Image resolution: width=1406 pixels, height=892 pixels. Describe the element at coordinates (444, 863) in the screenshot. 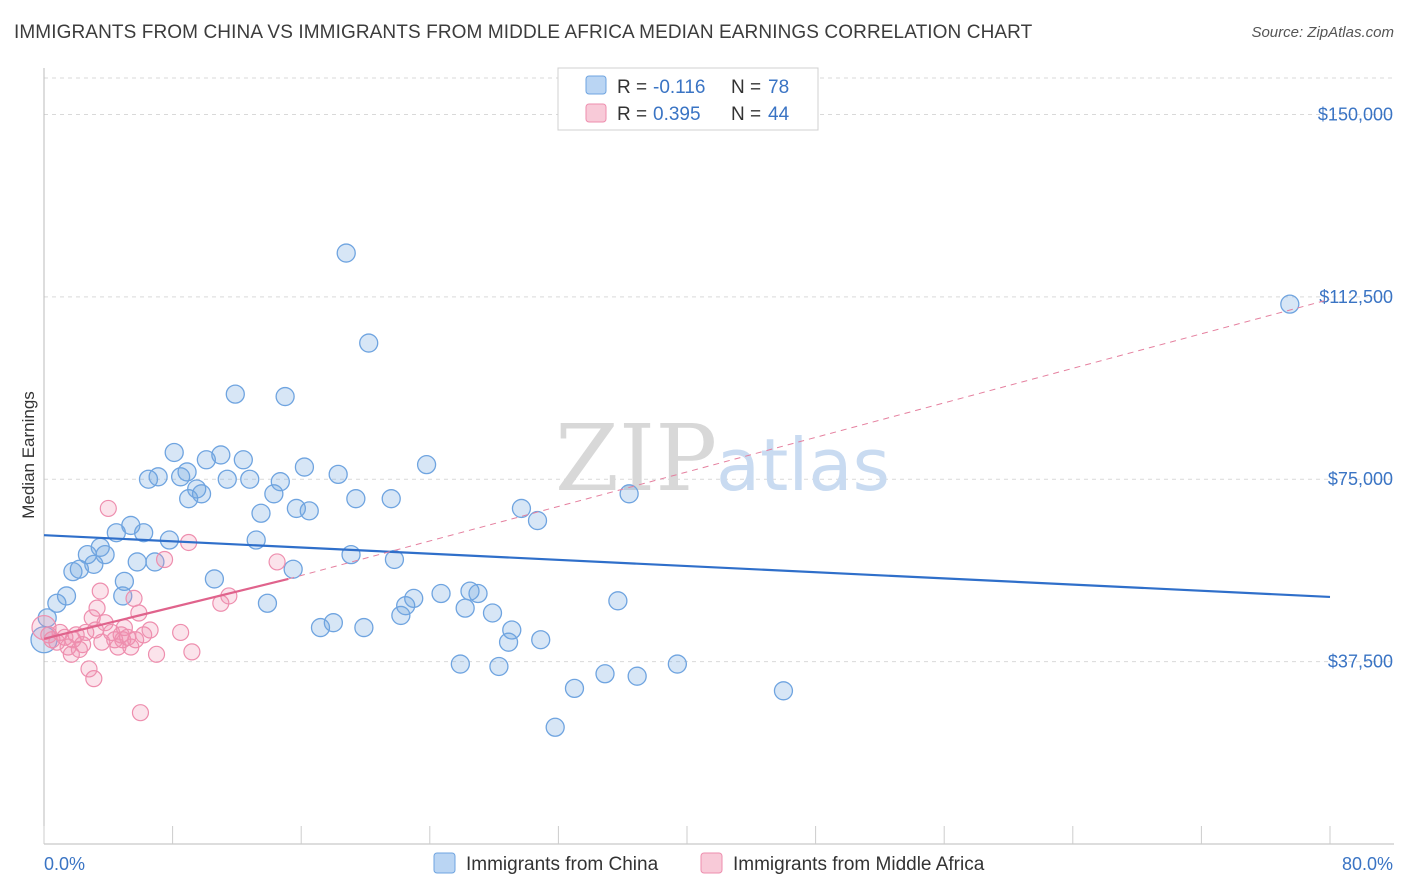

I see `bottom-legend-swatch-china` at that location.